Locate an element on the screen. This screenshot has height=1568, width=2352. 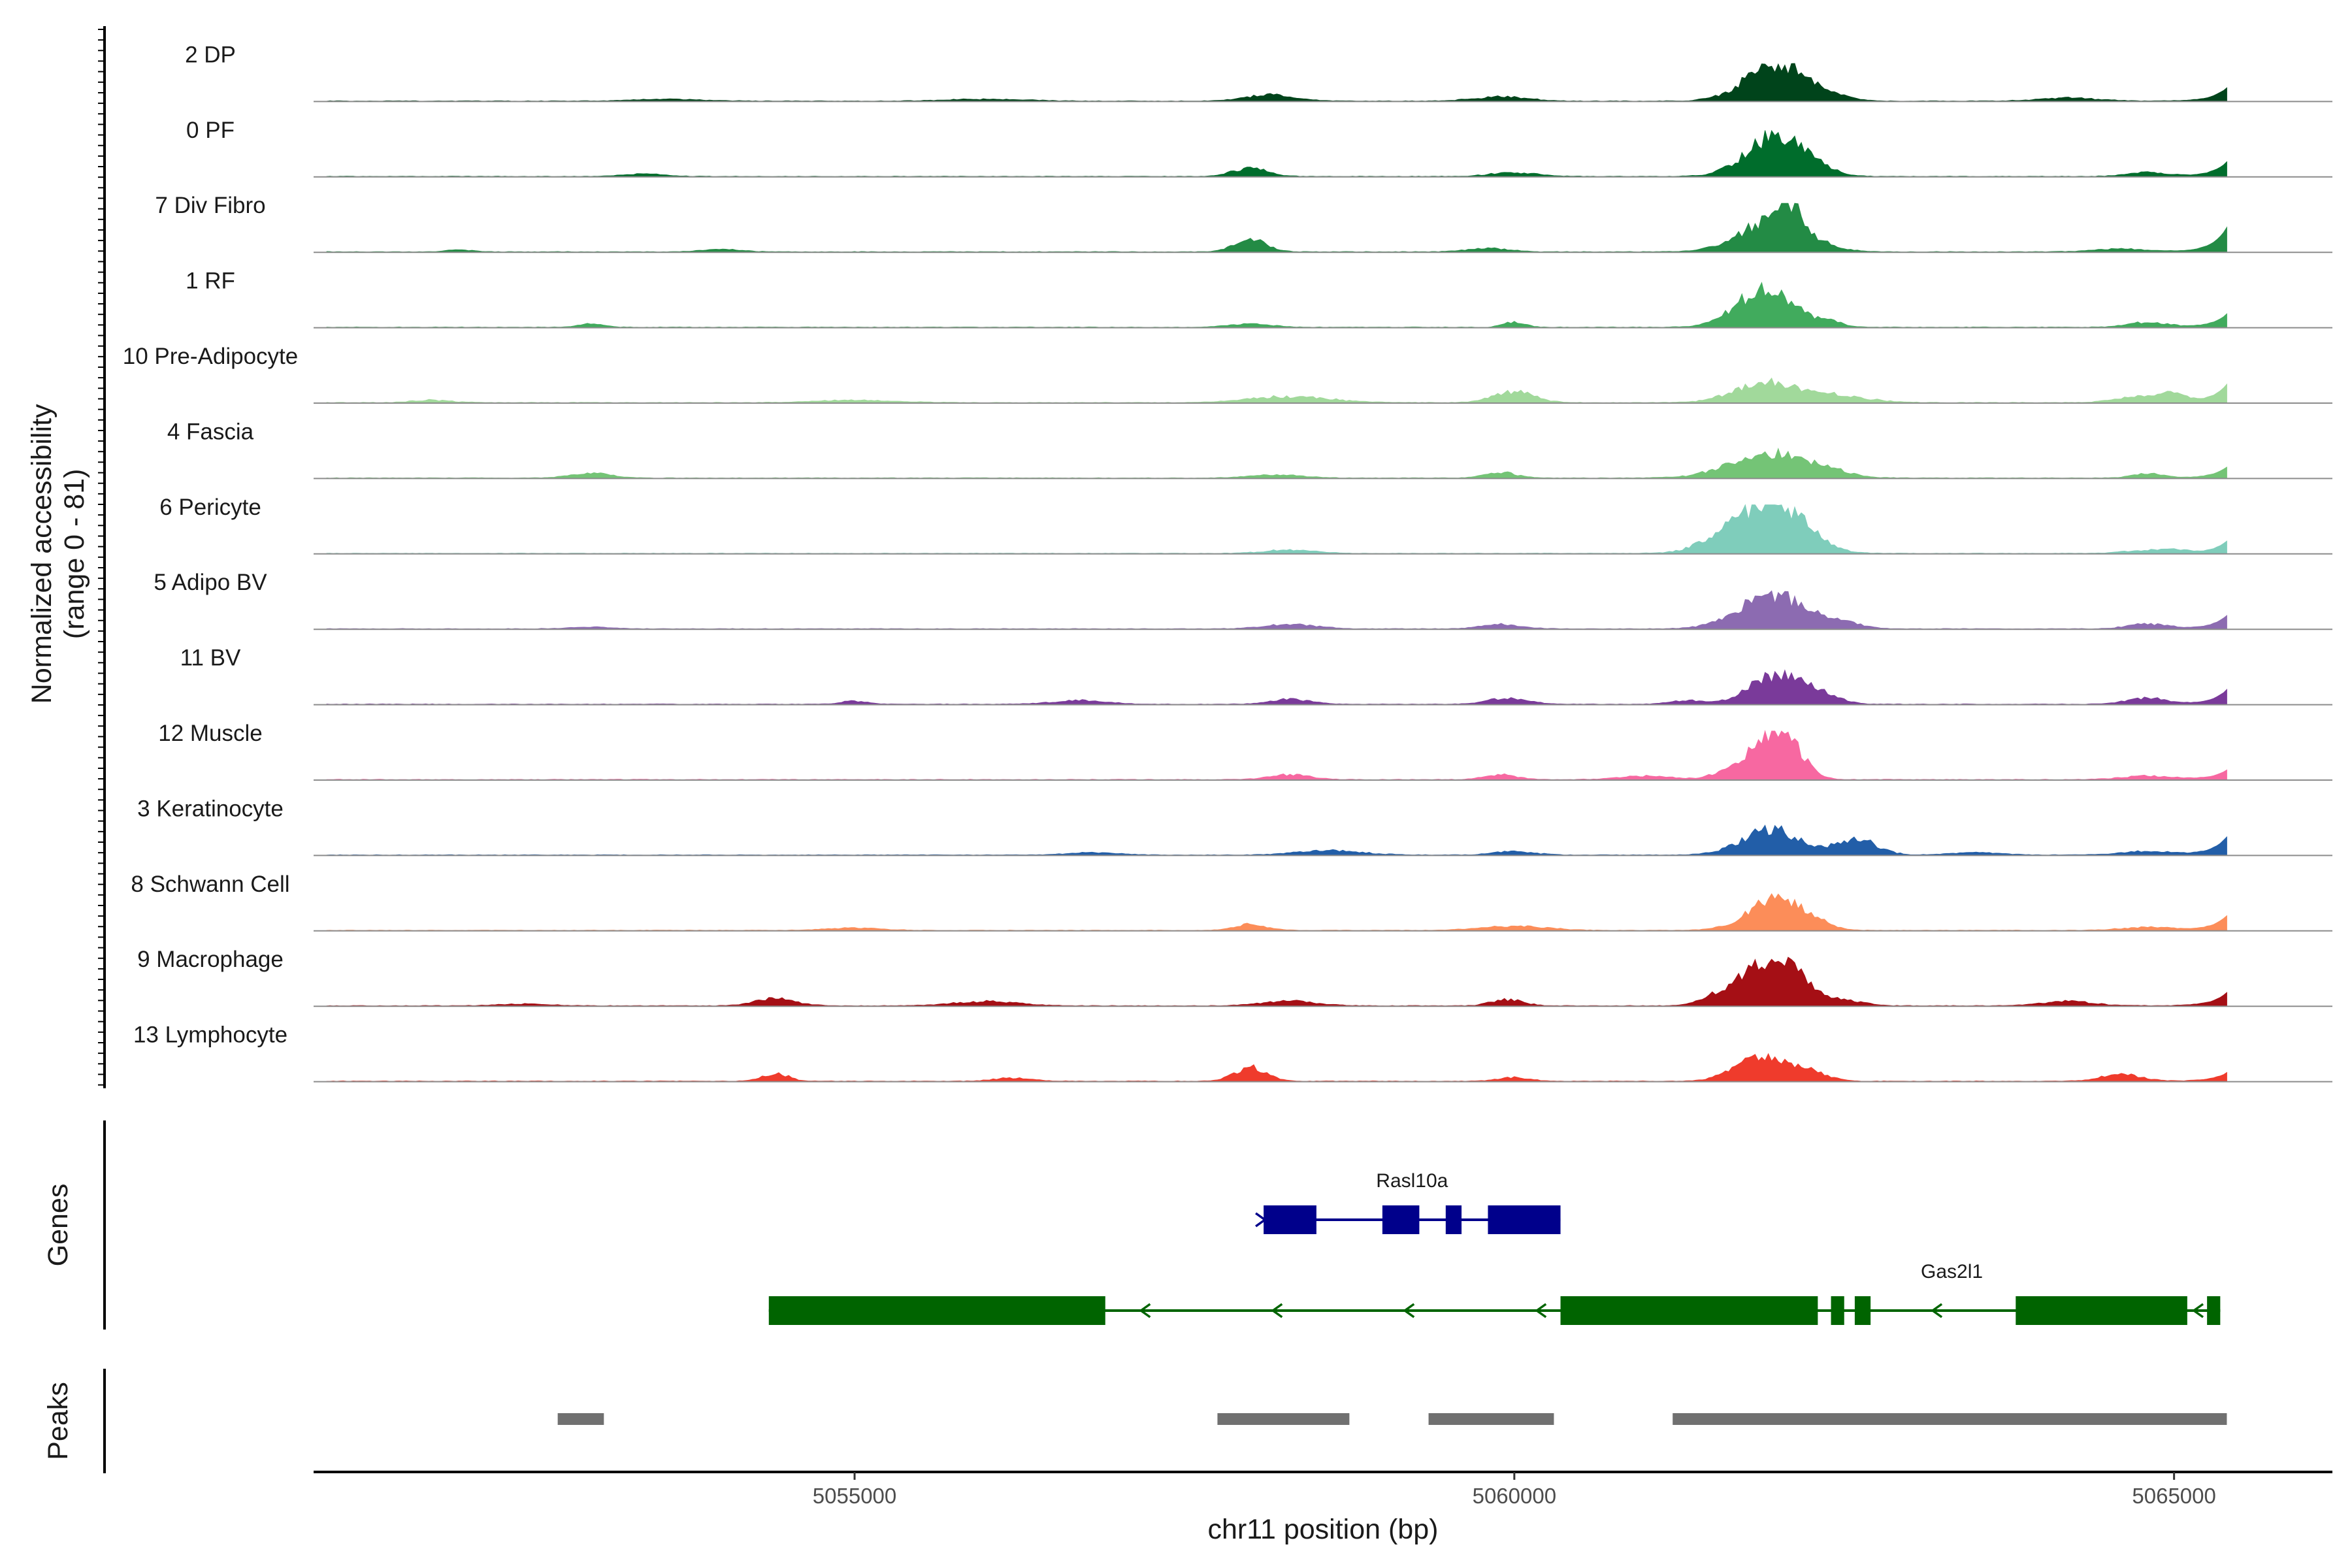
peaks-track-label: Peaks is located at coordinates (58, 1421).